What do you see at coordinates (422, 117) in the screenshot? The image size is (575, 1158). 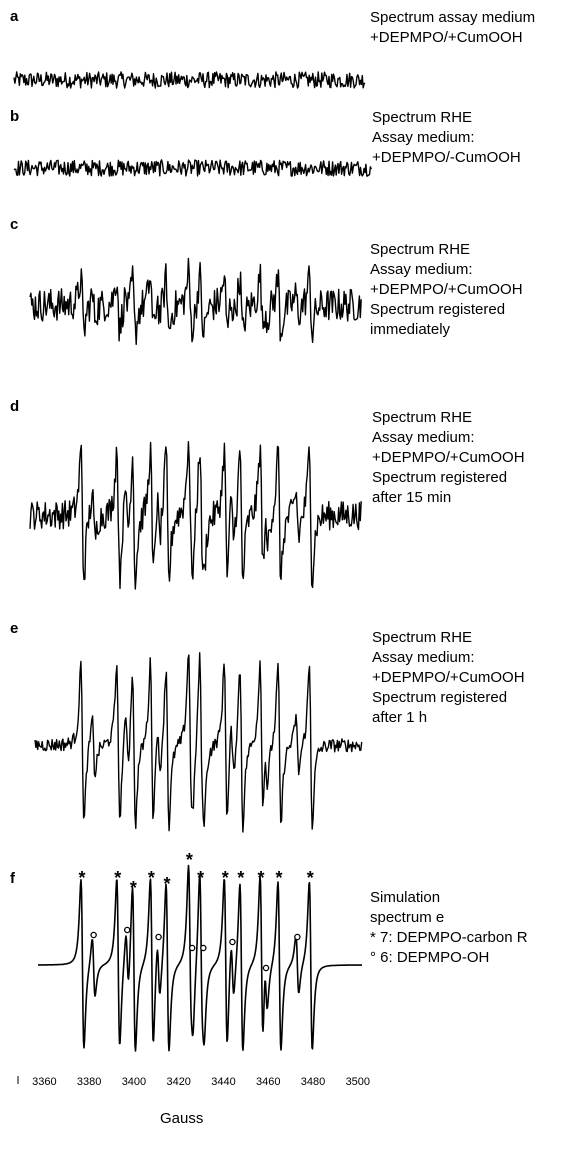 I see `caption-b-line: Spectrum RHE` at bounding box center [422, 117].